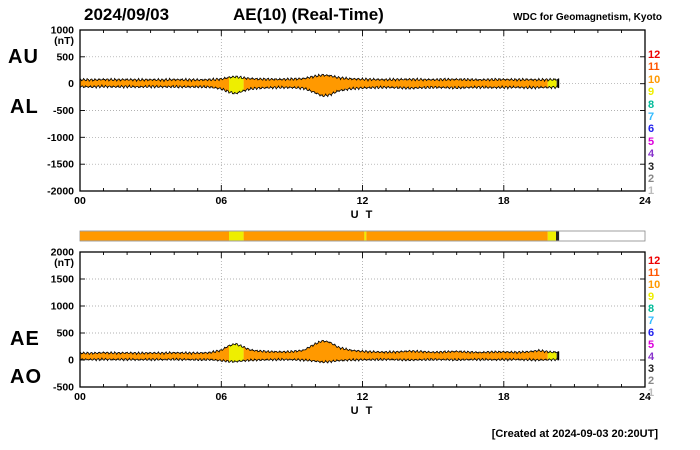 The height and width of the screenshot is (450, 700). Describe the element at coordinates (23, 57) in the screenshot. I see `au-axis-label: AU` at that location.